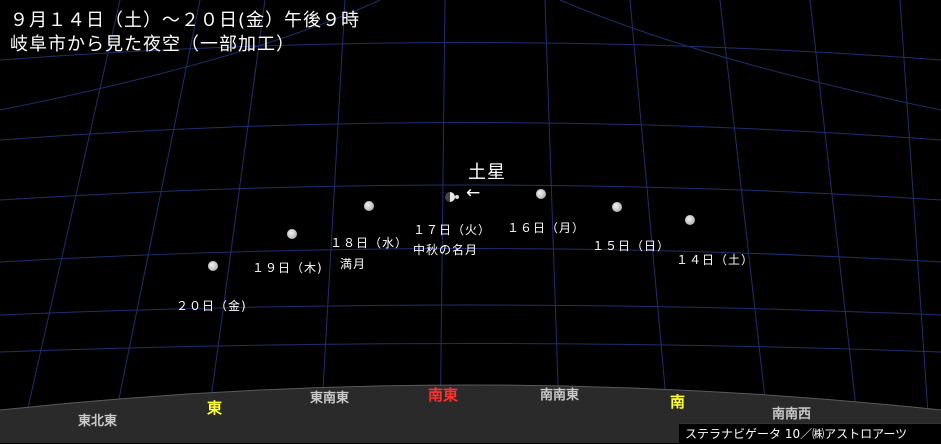 The height and width of the screenshot is (444, 941). Describe the element at coordinates (470, 397) in the screenshot. I see `horizon-line` at that location.